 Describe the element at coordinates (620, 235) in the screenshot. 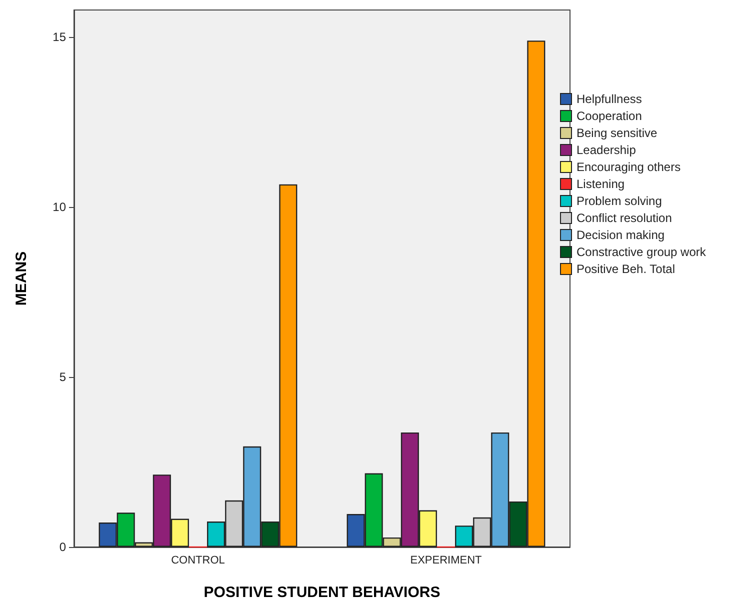

I see `legend-label: Decision making` at that location.